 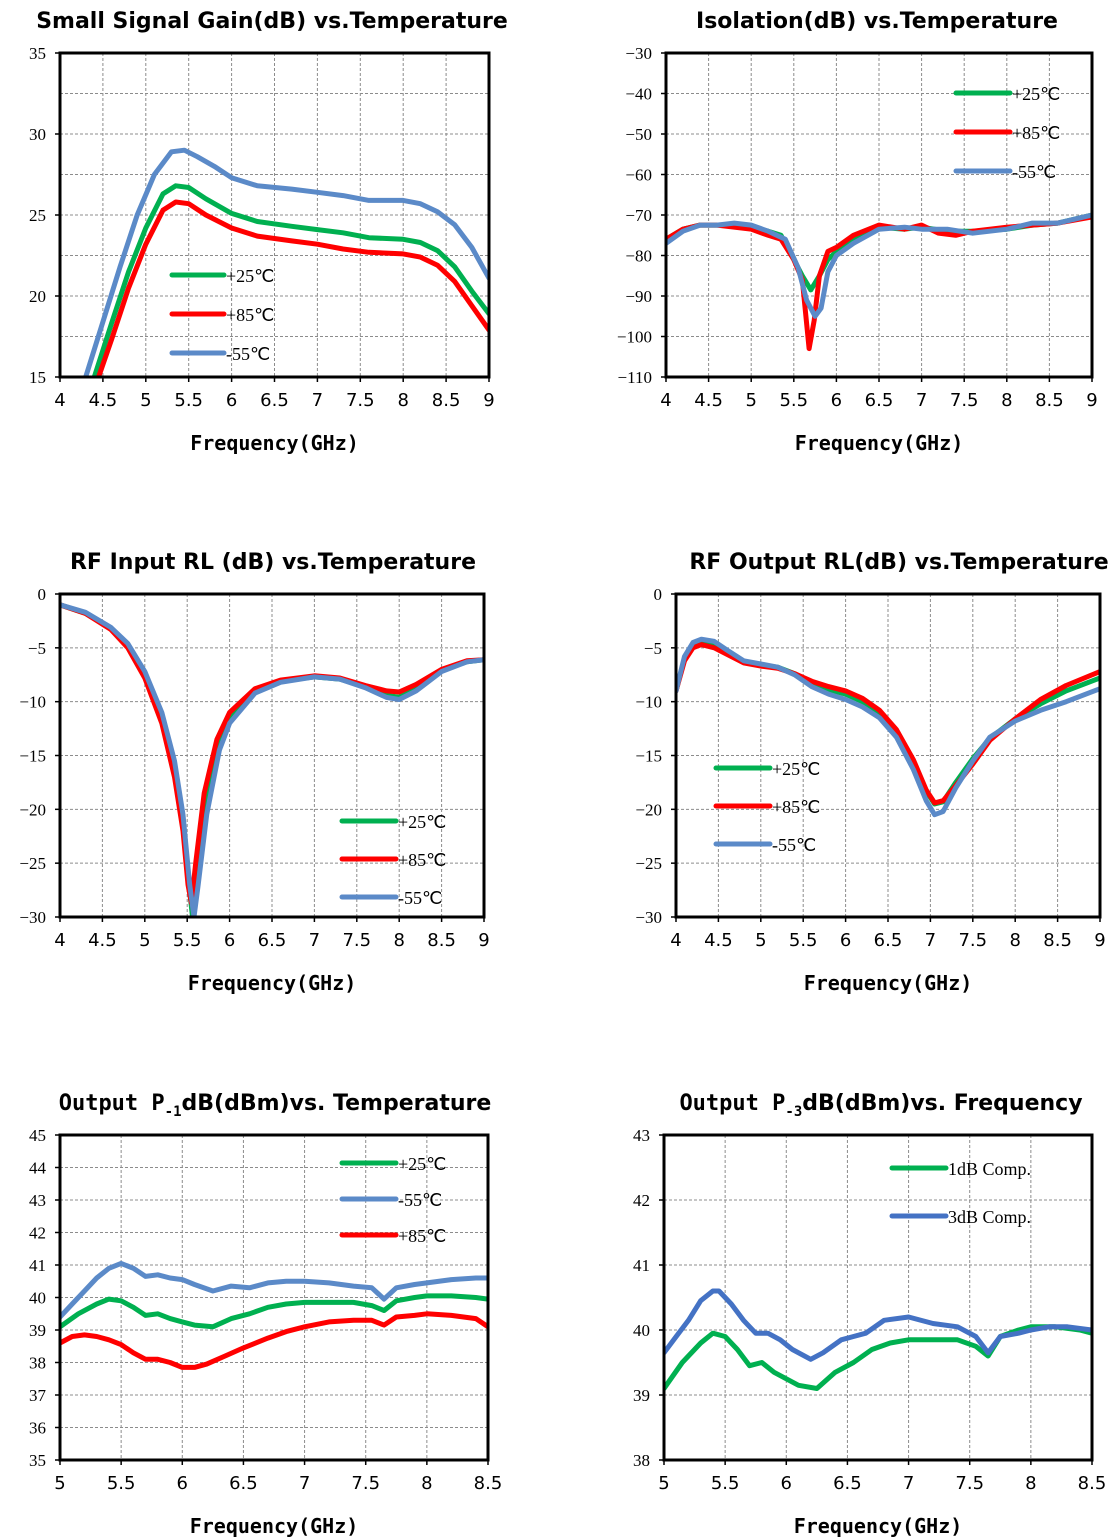 I want to click on y-tick-label: −110, so click(x=635, y=377).